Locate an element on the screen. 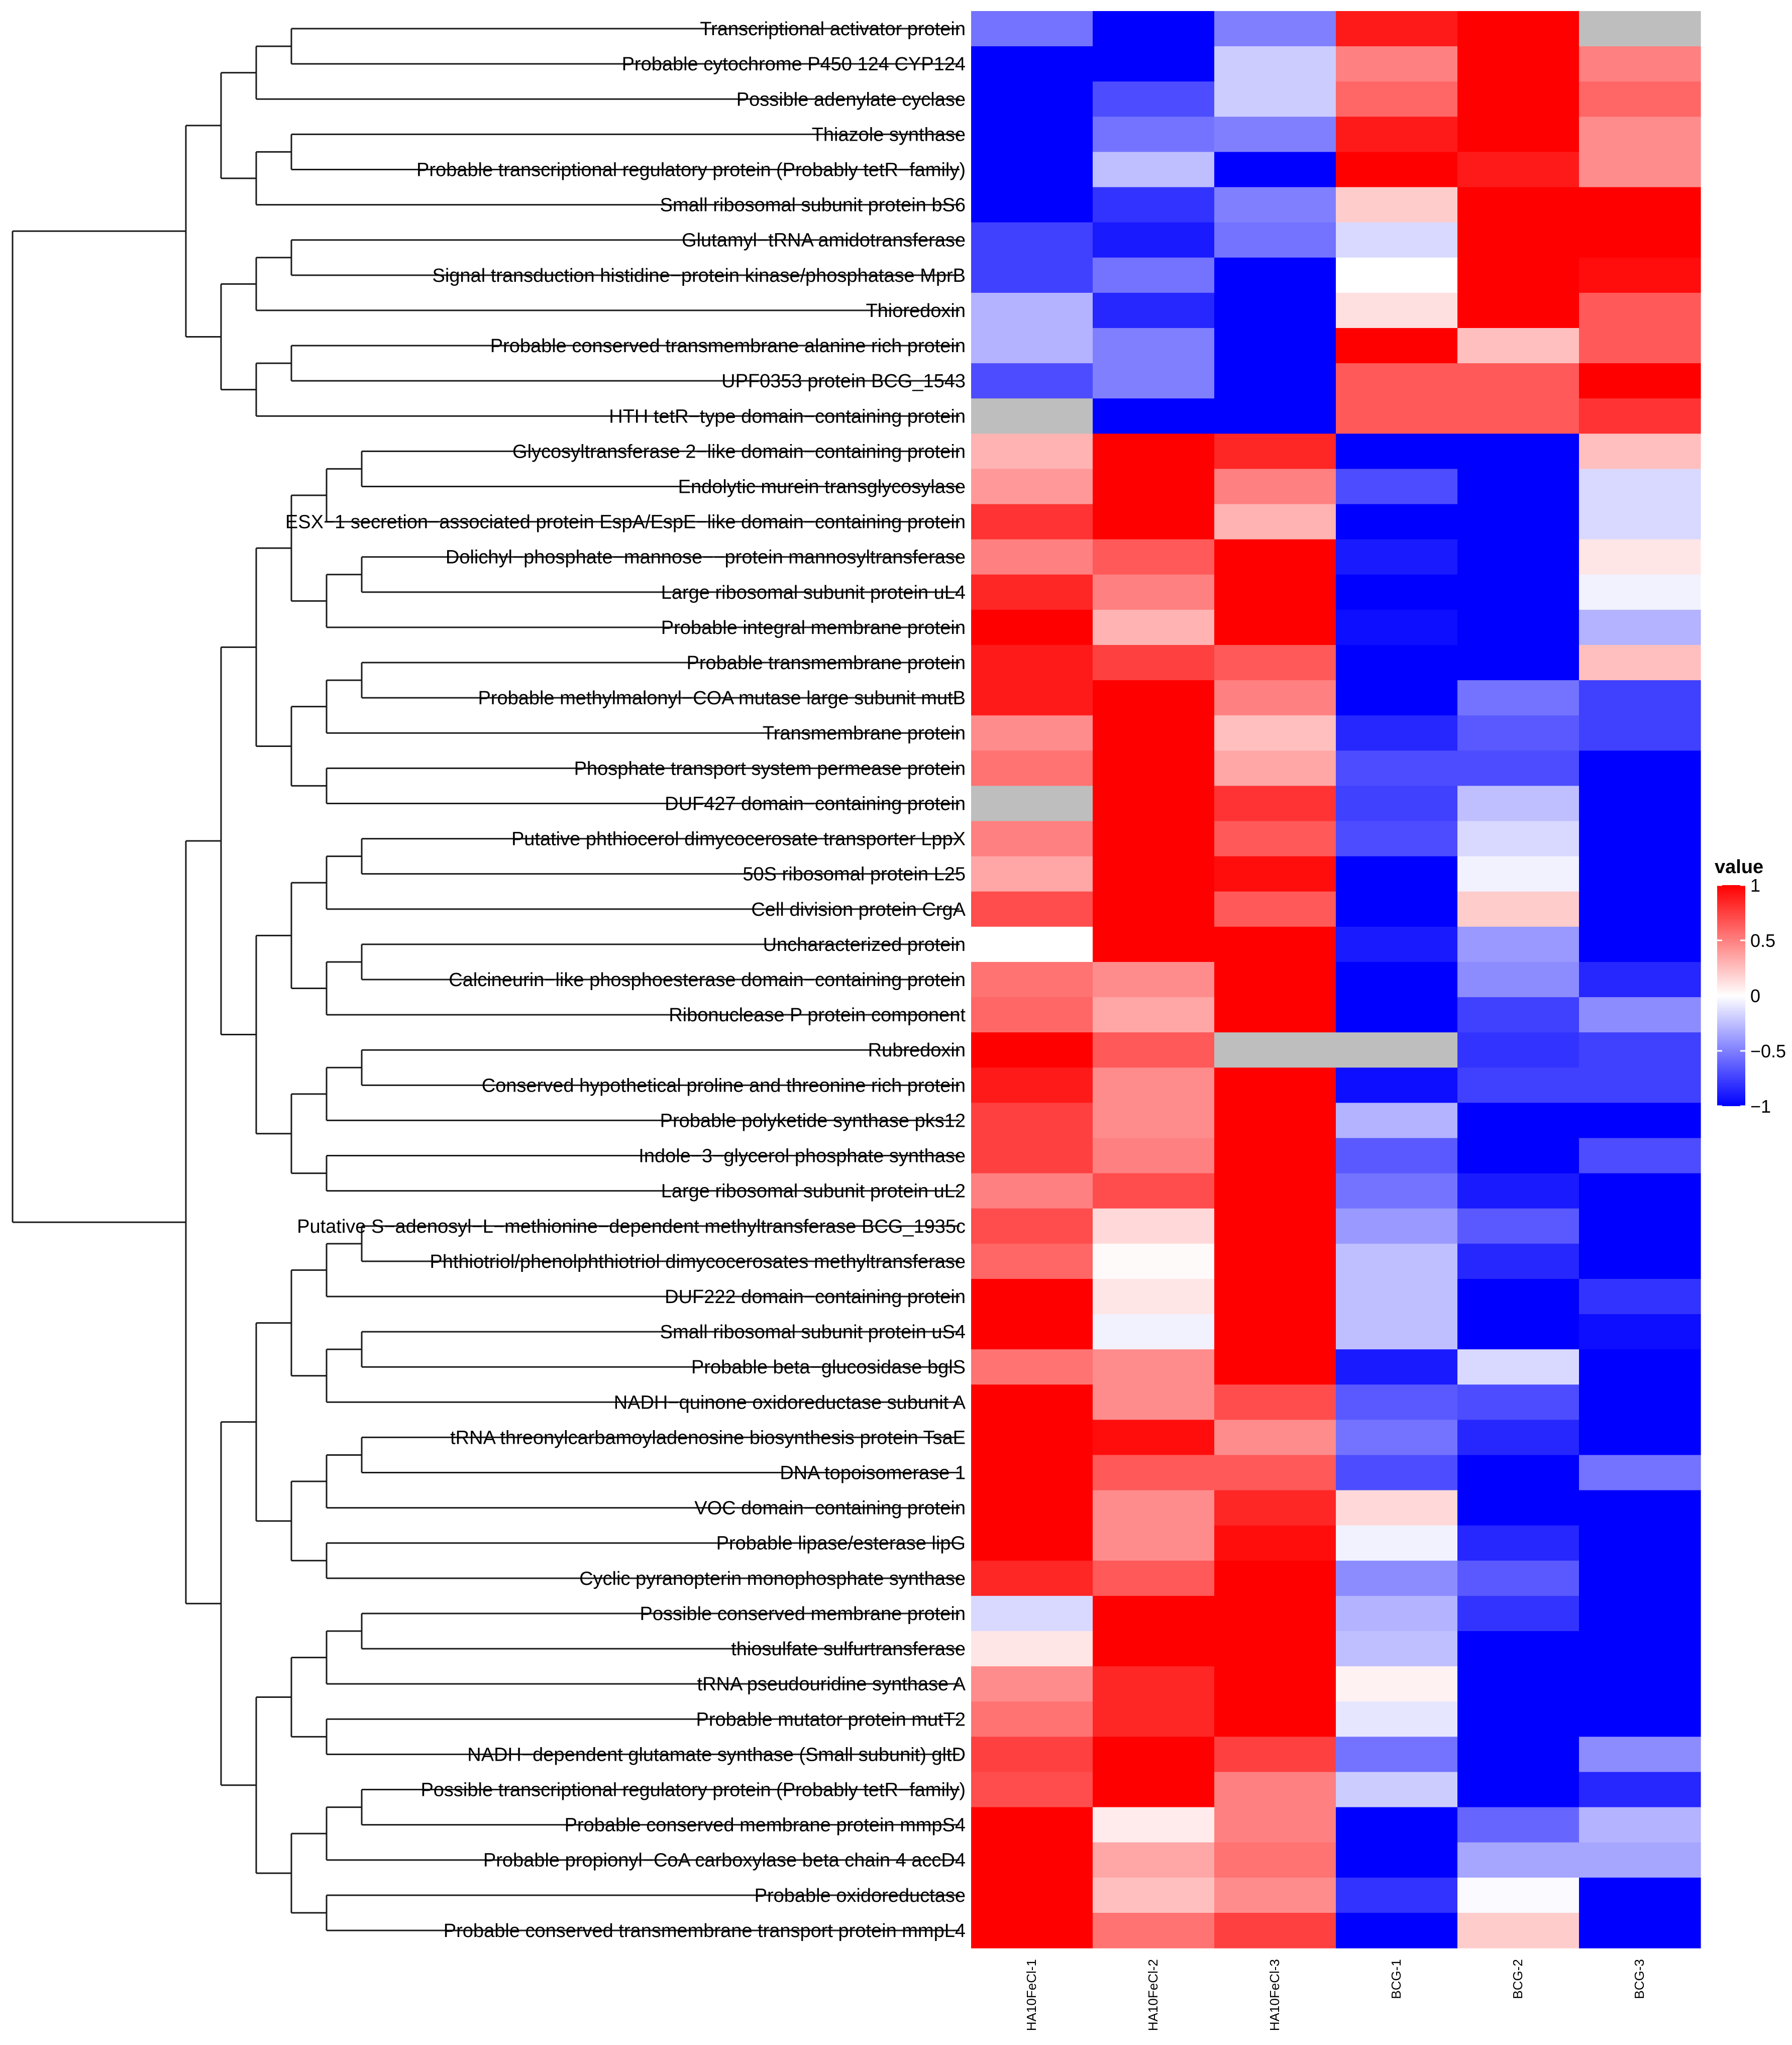 Image resolution: width=1792 pixels, height=2045 pixels. row-label: Transcriptional activator protein is located at coordinates (833, 29).